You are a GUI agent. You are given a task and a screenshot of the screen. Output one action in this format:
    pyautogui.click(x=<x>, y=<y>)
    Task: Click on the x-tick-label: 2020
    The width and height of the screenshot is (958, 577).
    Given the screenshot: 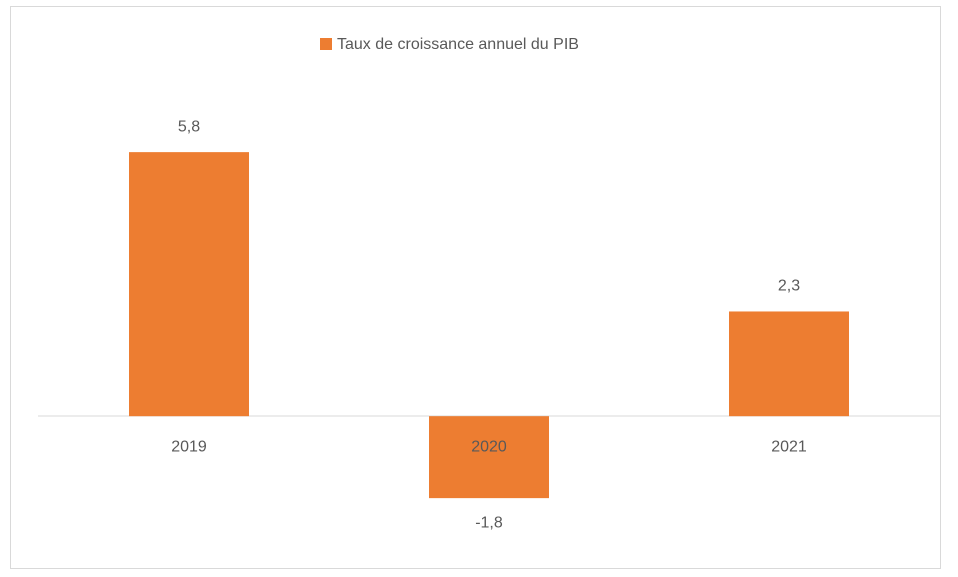 What is the action you would take?
    pyautogui.click(x=489, y=446)
    